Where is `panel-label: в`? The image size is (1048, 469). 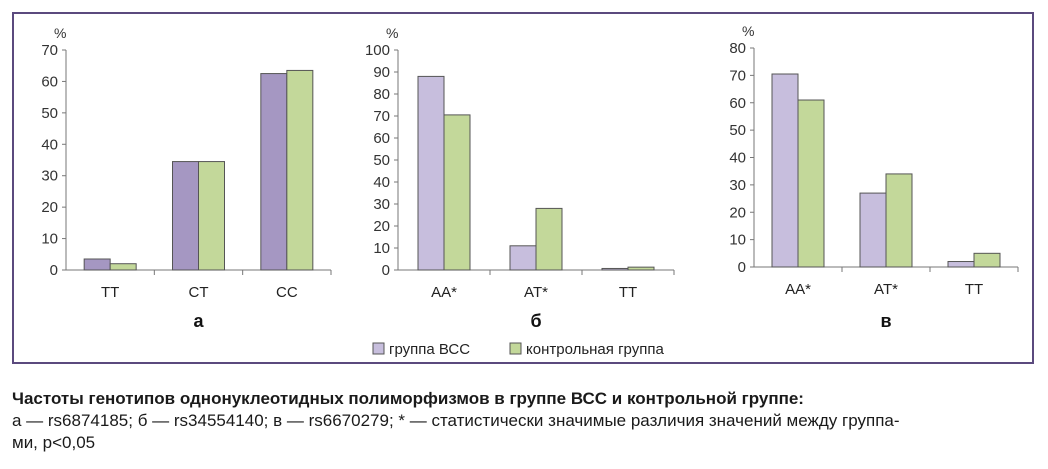
panel-label: в is located at coordinates (885, 321).